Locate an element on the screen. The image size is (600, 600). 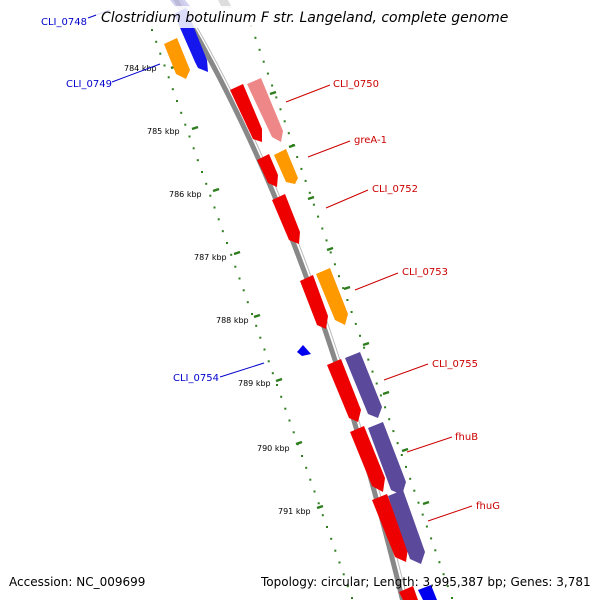
scale-tick-label: 786 kbp is located at coordinates (185, 194).